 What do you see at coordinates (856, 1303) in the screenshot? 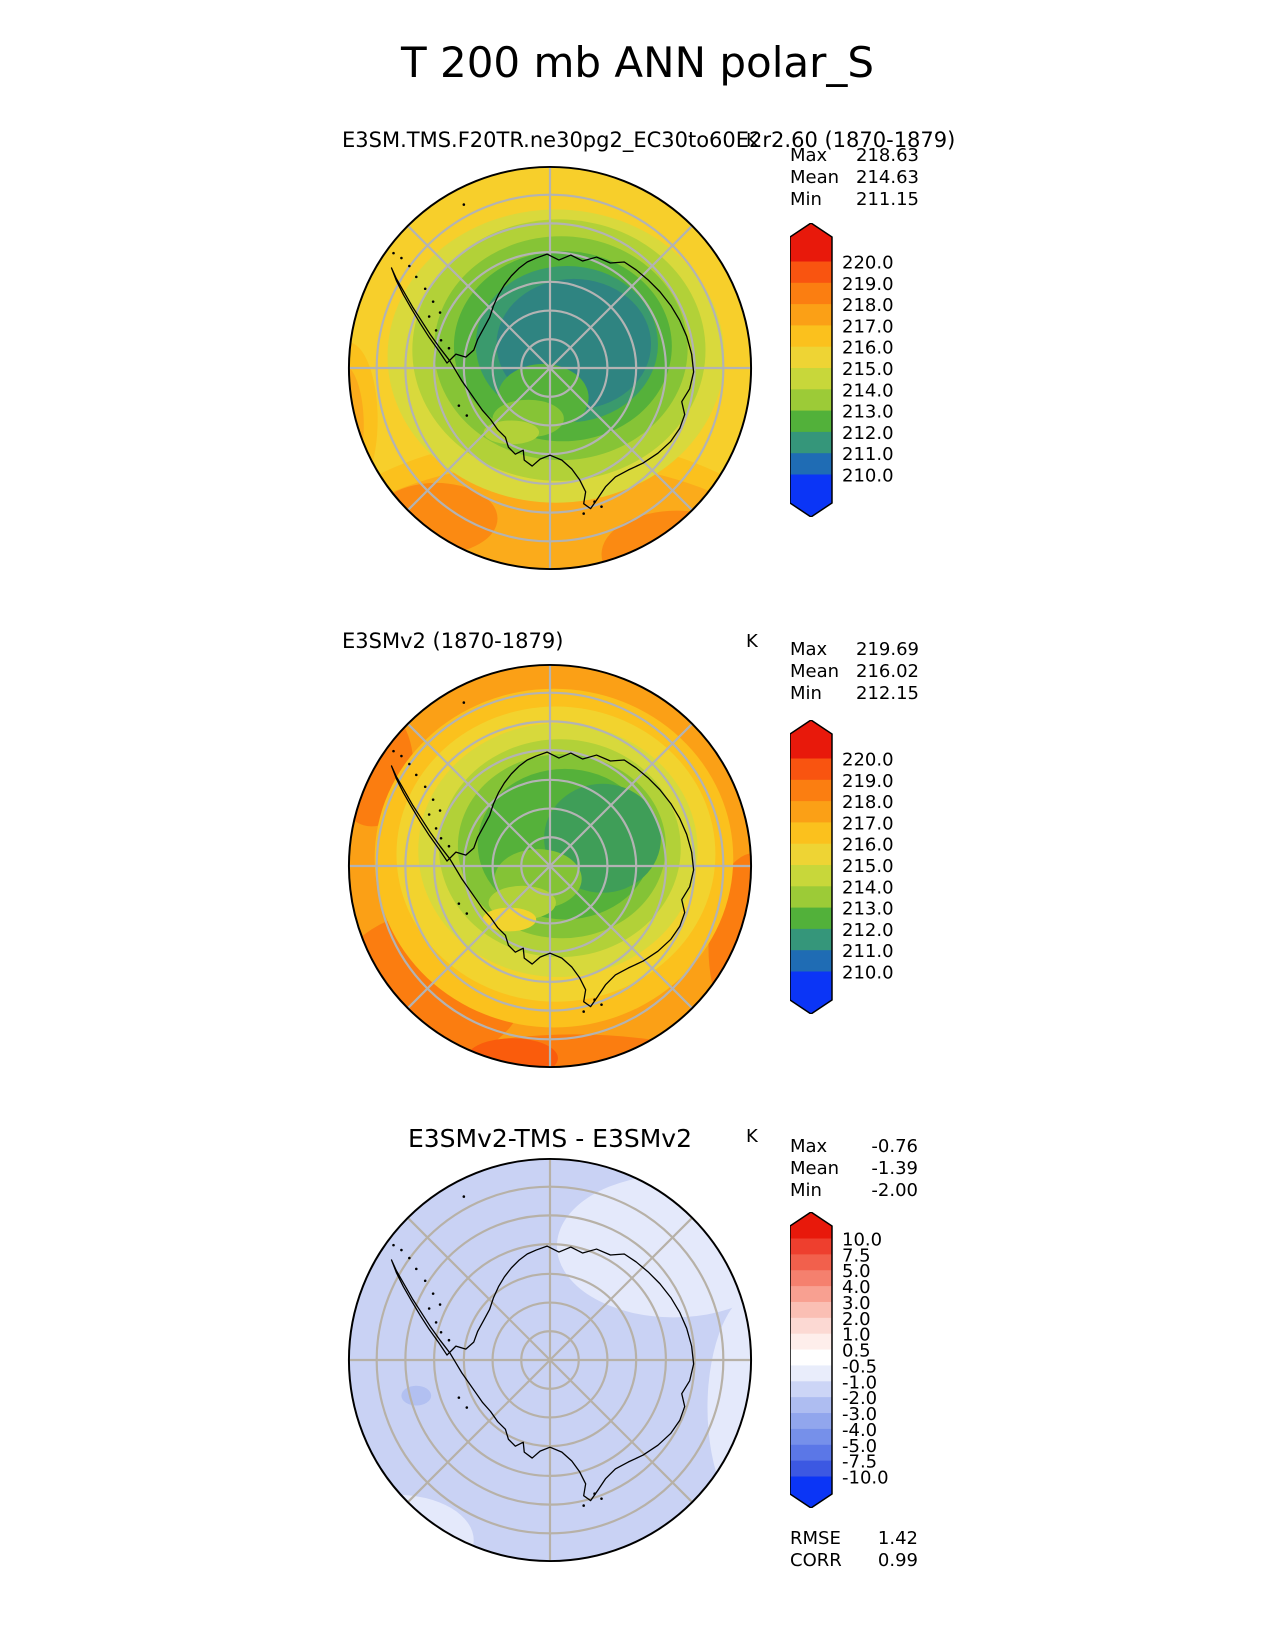
I see `colorbar-tick-label: 3.0` at bounding box center [856, 1303].